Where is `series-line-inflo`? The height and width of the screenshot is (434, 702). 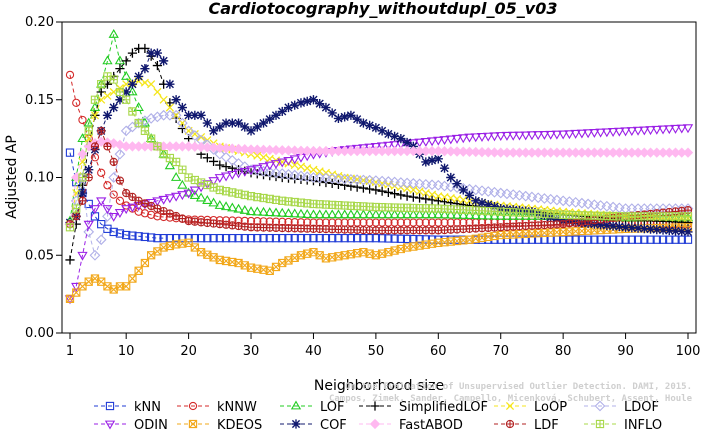 series-line-inflo is located at coordinates (116, 151).